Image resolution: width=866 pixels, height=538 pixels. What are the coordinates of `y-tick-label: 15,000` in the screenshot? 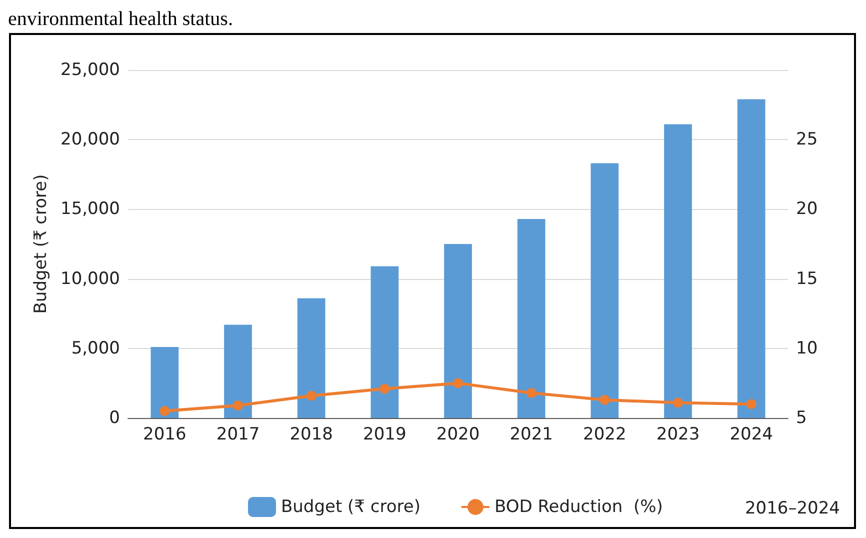 It's located at (90, 209).